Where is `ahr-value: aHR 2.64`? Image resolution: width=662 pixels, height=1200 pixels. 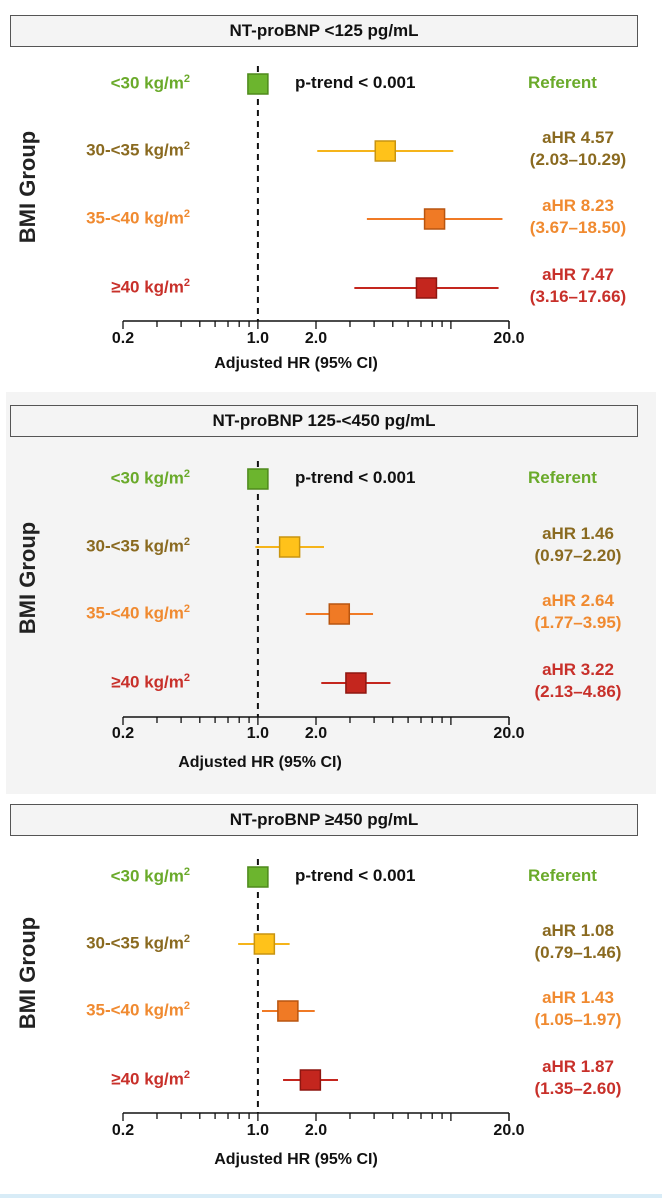 ahr-value: aHR 2.64 is located at coordinates (578, 600).